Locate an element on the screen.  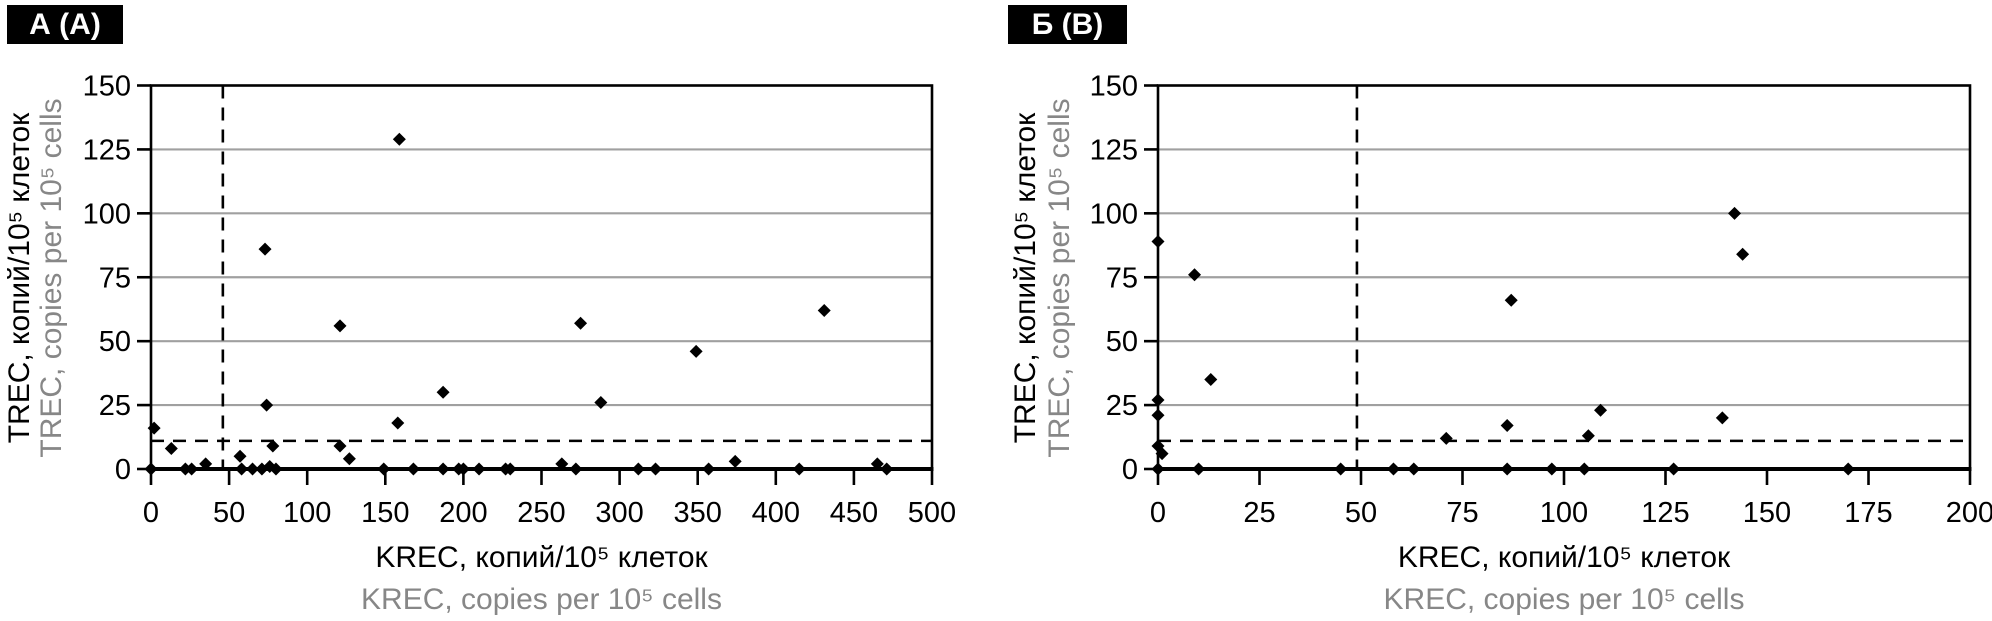
panel-a-x-tick-label: 200 is located at coordinates (463, 513).